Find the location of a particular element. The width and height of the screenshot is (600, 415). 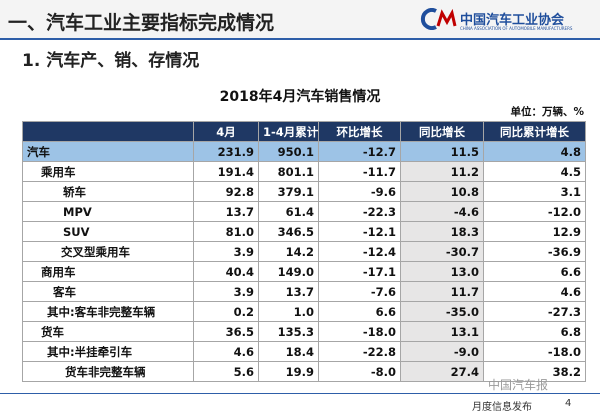

cell: -12.7 is located at coordinates (359, 151).